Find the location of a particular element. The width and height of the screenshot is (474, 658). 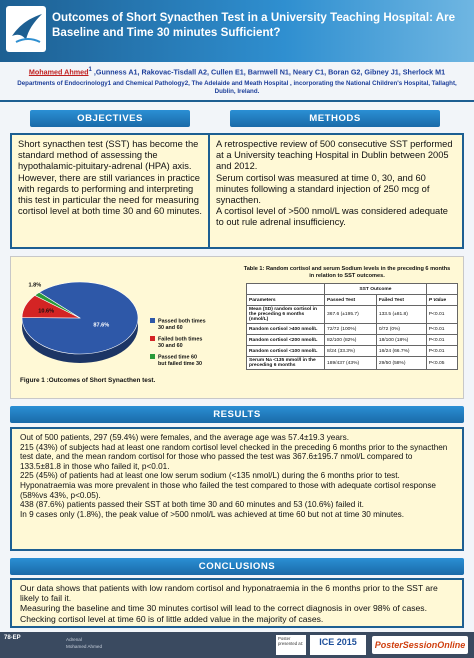

footer-category: Adrenal is located at coordinates (74, 639).